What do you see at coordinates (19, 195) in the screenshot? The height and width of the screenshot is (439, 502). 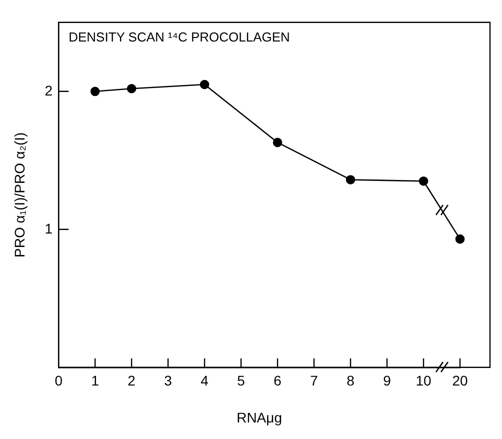 I see `y-axis-title: PRO α₁(I)/PRO α₂(I)` at bounding box center [19, 195].